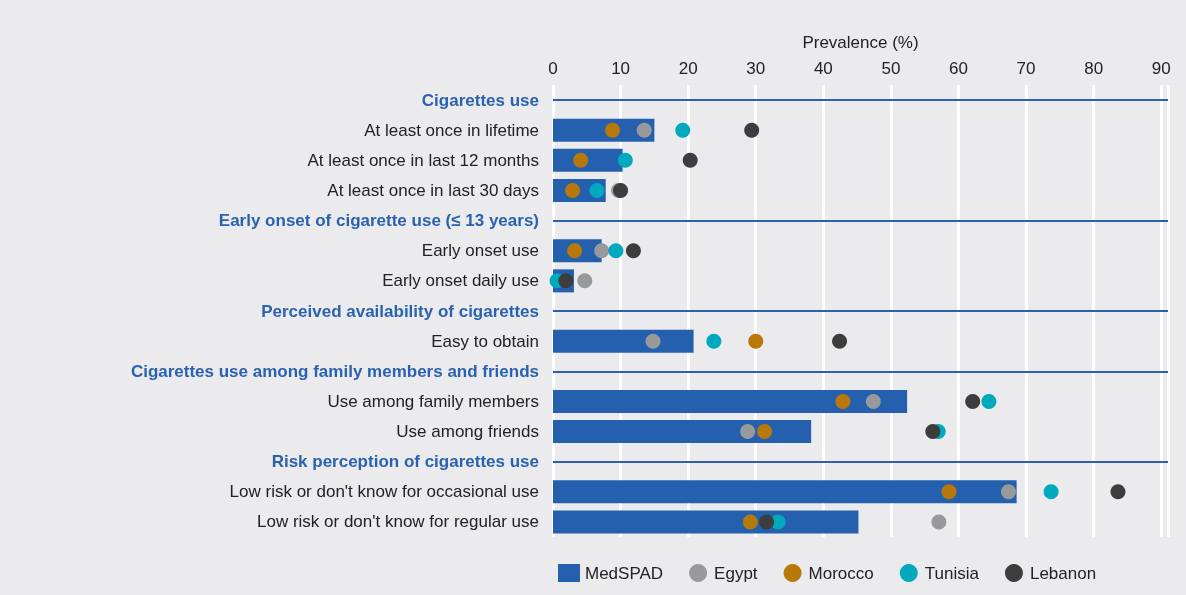 This screenshot has height=595, width=1186. Describe the element at coordinates (756, 68) in the screenshot. I see `x-tick-label: 30` at that location.